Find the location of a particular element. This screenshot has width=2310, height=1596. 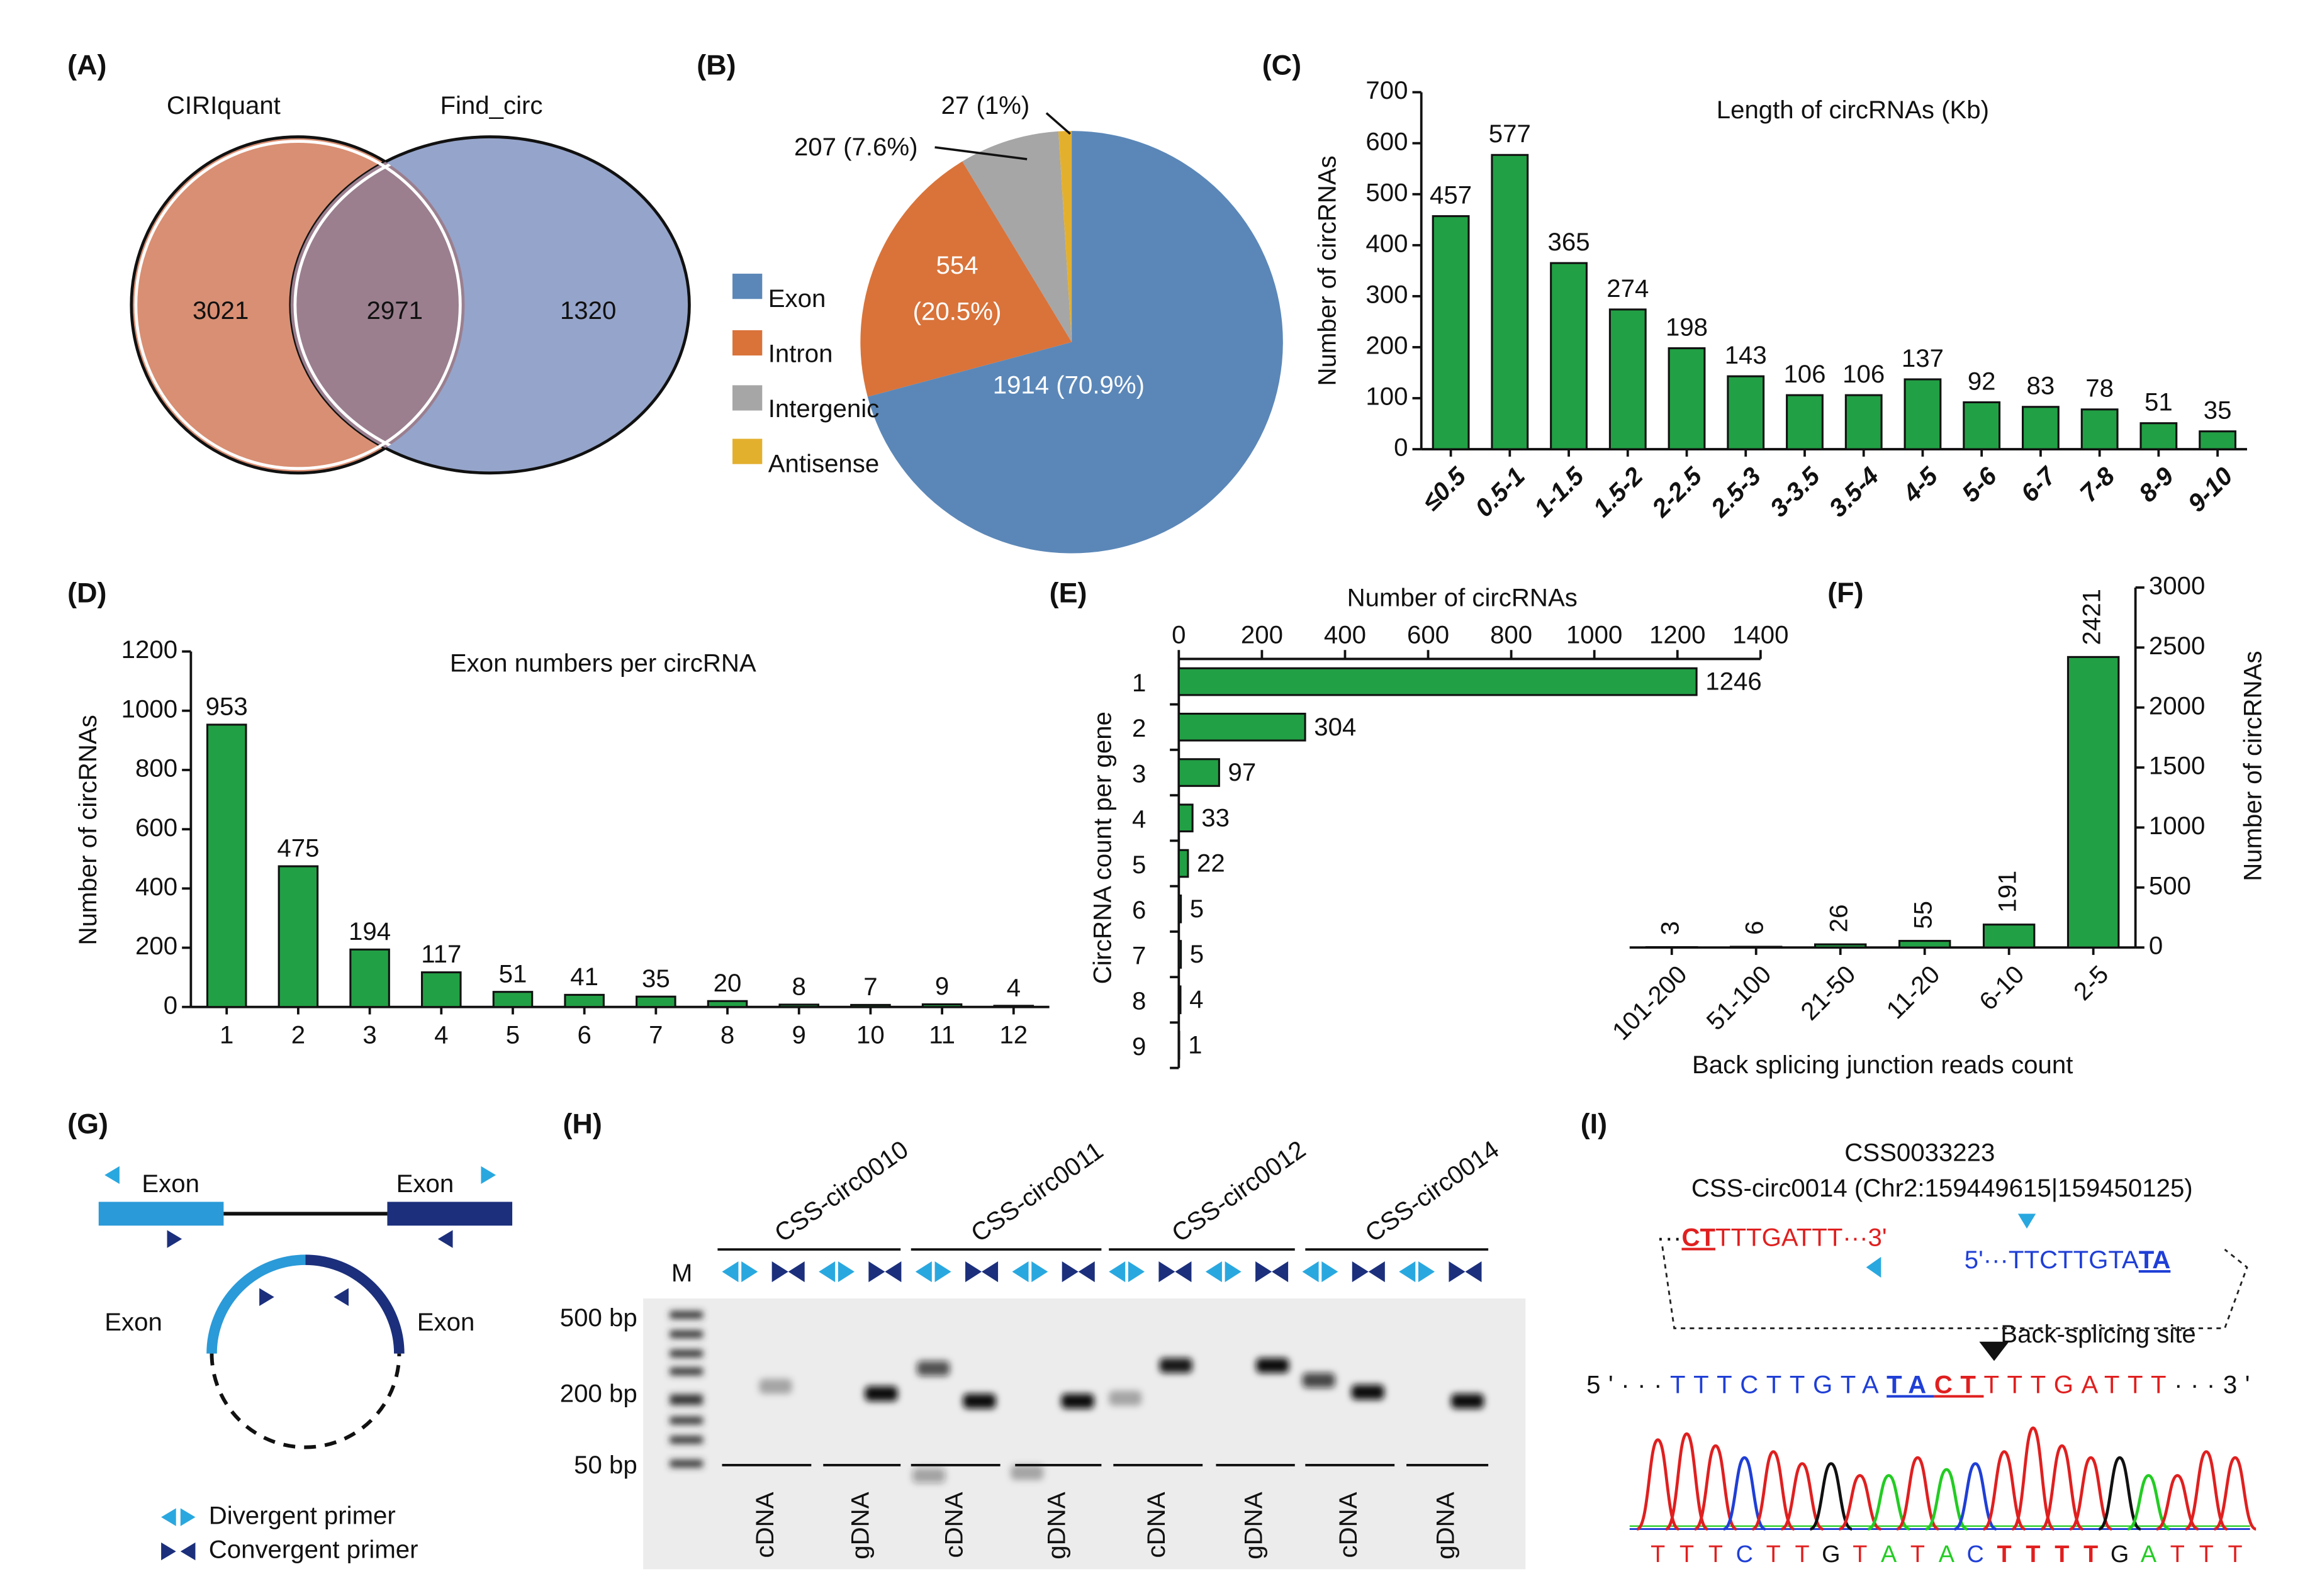

slice-label: 27 (1%) is located at coordinates (985, 105).